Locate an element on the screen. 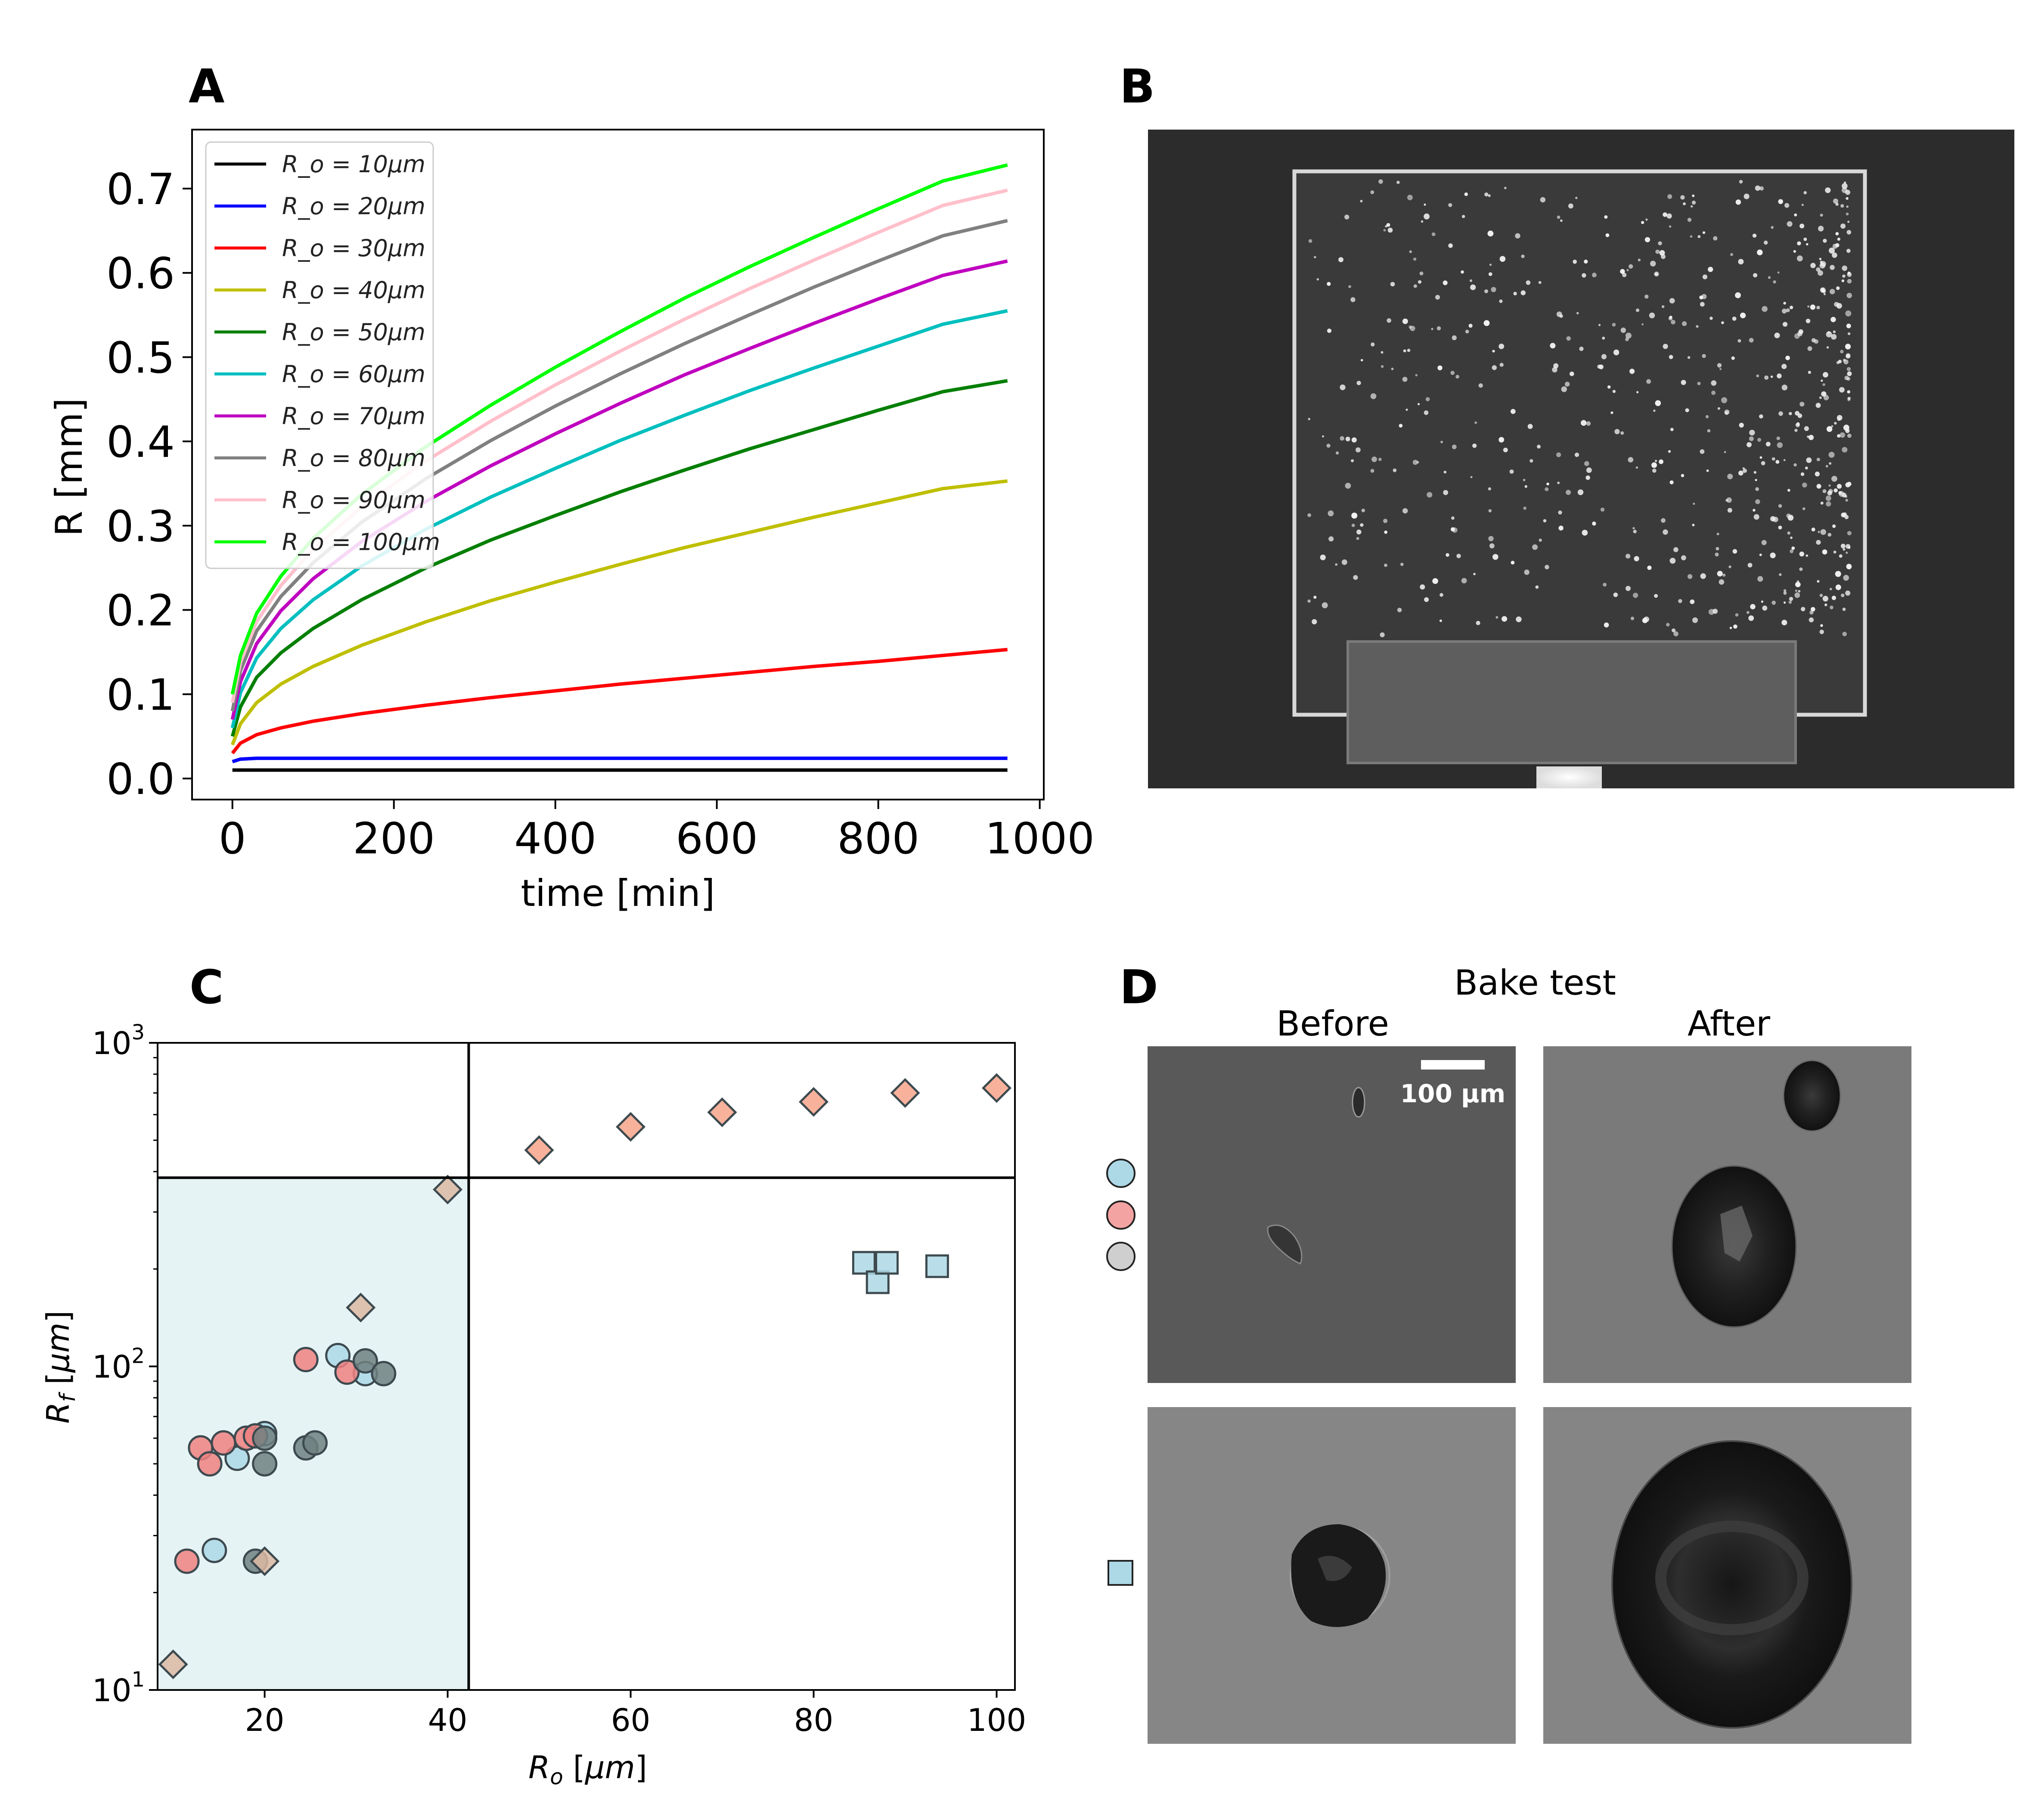 This screenshot has height=1820, width=2029. point-square is located at coordinates (937, 1266).